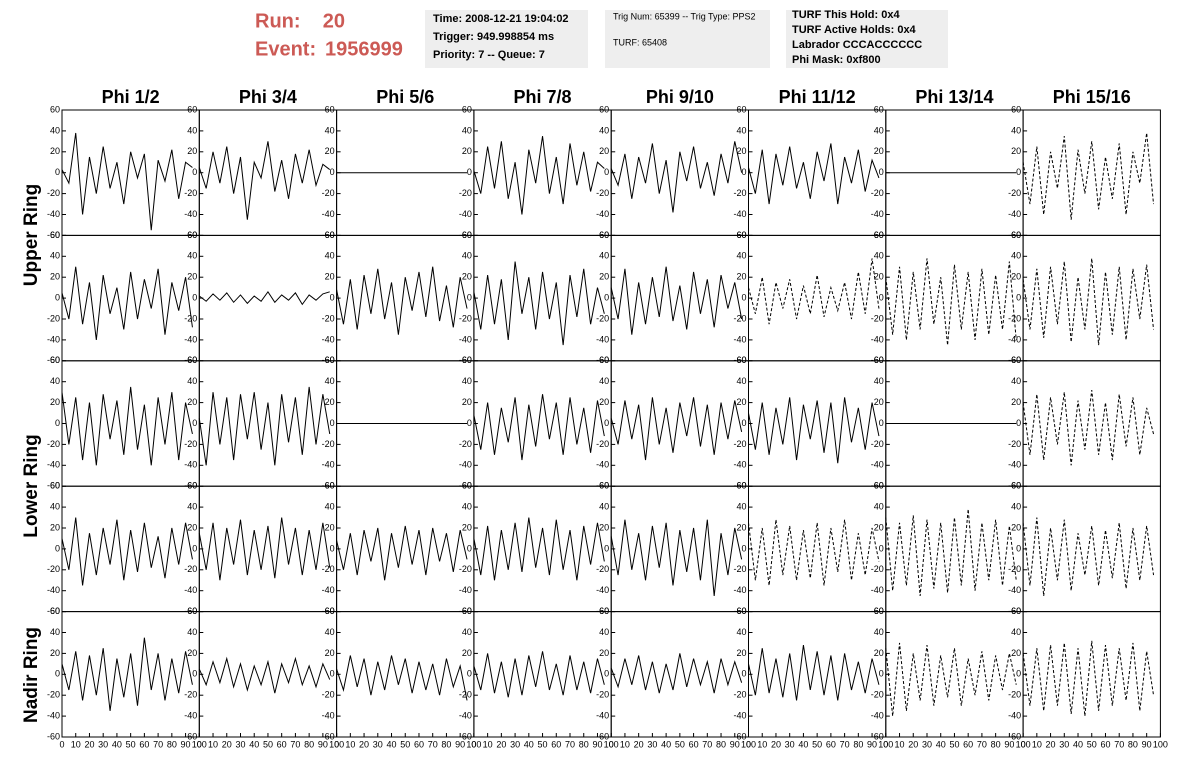 This screenshot has height=772, width=1196. Describe the element at coordinates (295, 744) in the screenshot. I see `x-tick-label: 70` at that location.